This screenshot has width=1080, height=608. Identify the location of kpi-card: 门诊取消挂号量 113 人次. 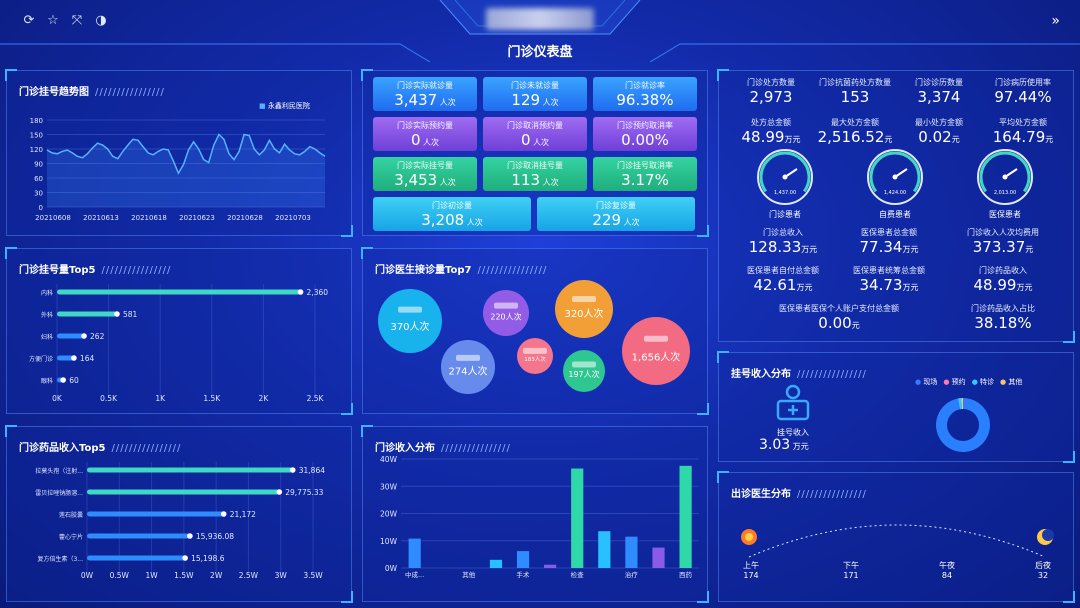
(535, 174).